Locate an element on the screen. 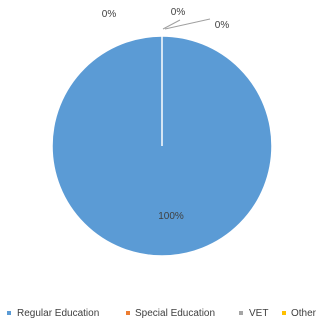 The height and width of the screenshot is (323, 322). zero-label-leaders is located at coordinates (186, 24).